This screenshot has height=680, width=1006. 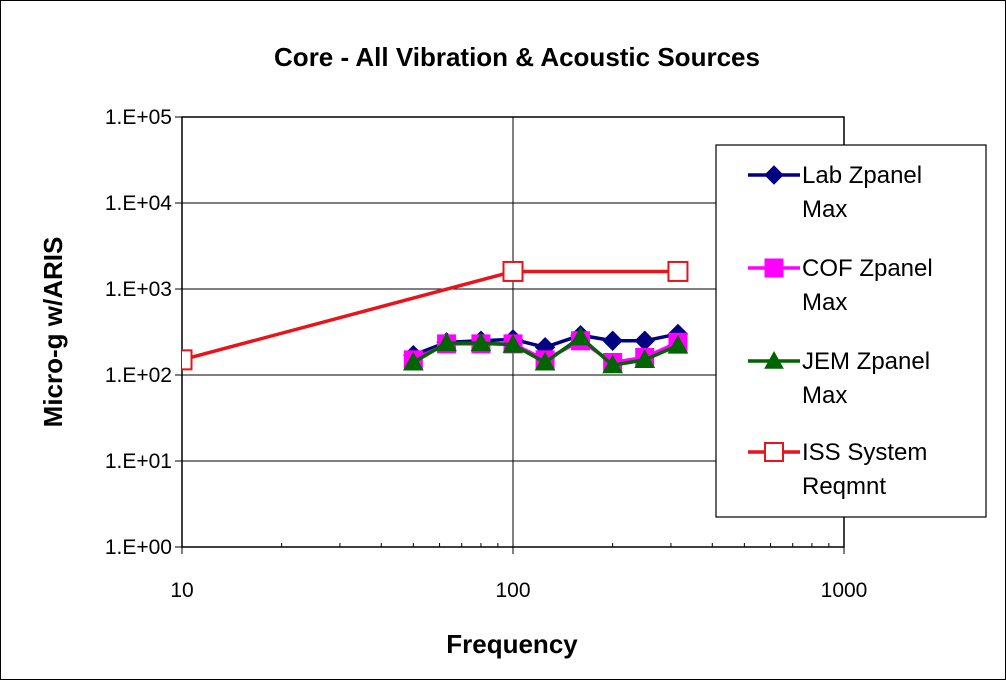 I want to click on legend-label: Reqmnt, so click(x=844, y=486).